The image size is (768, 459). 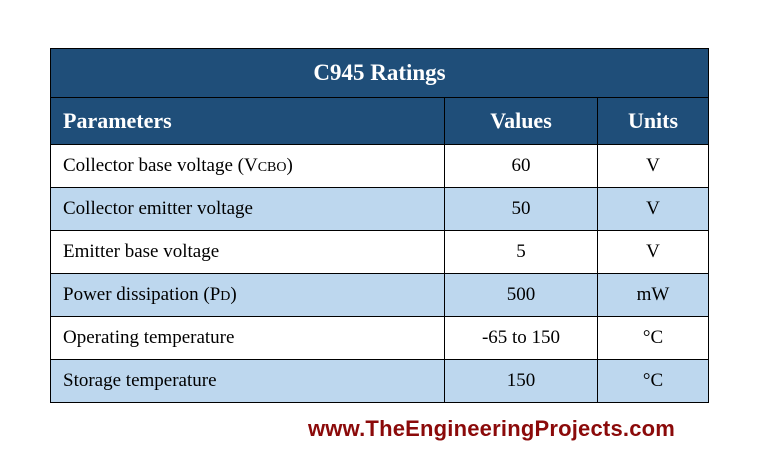 What do you see at coordinates (521, 381) in the screenshot?
I see `value-cell: 150` at bounding box center [521, 381].